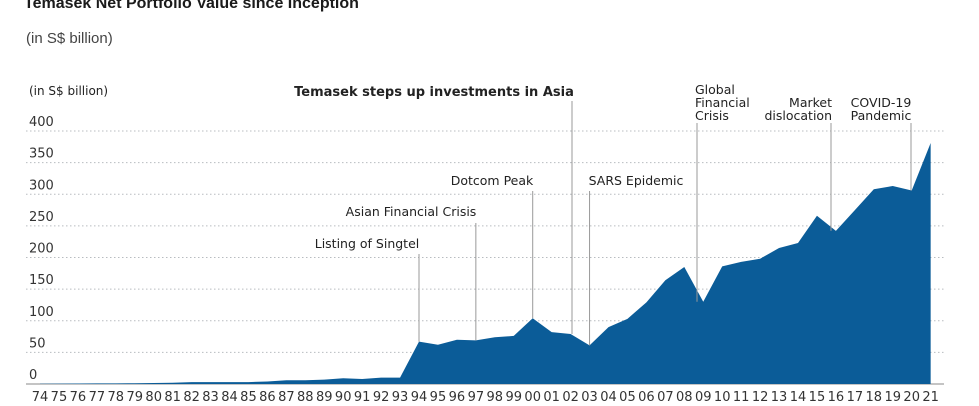  Describe the element at coordinates (69, 38) in the screenshot. I see `chart-subtitle: (in S$ billion)` at that location.